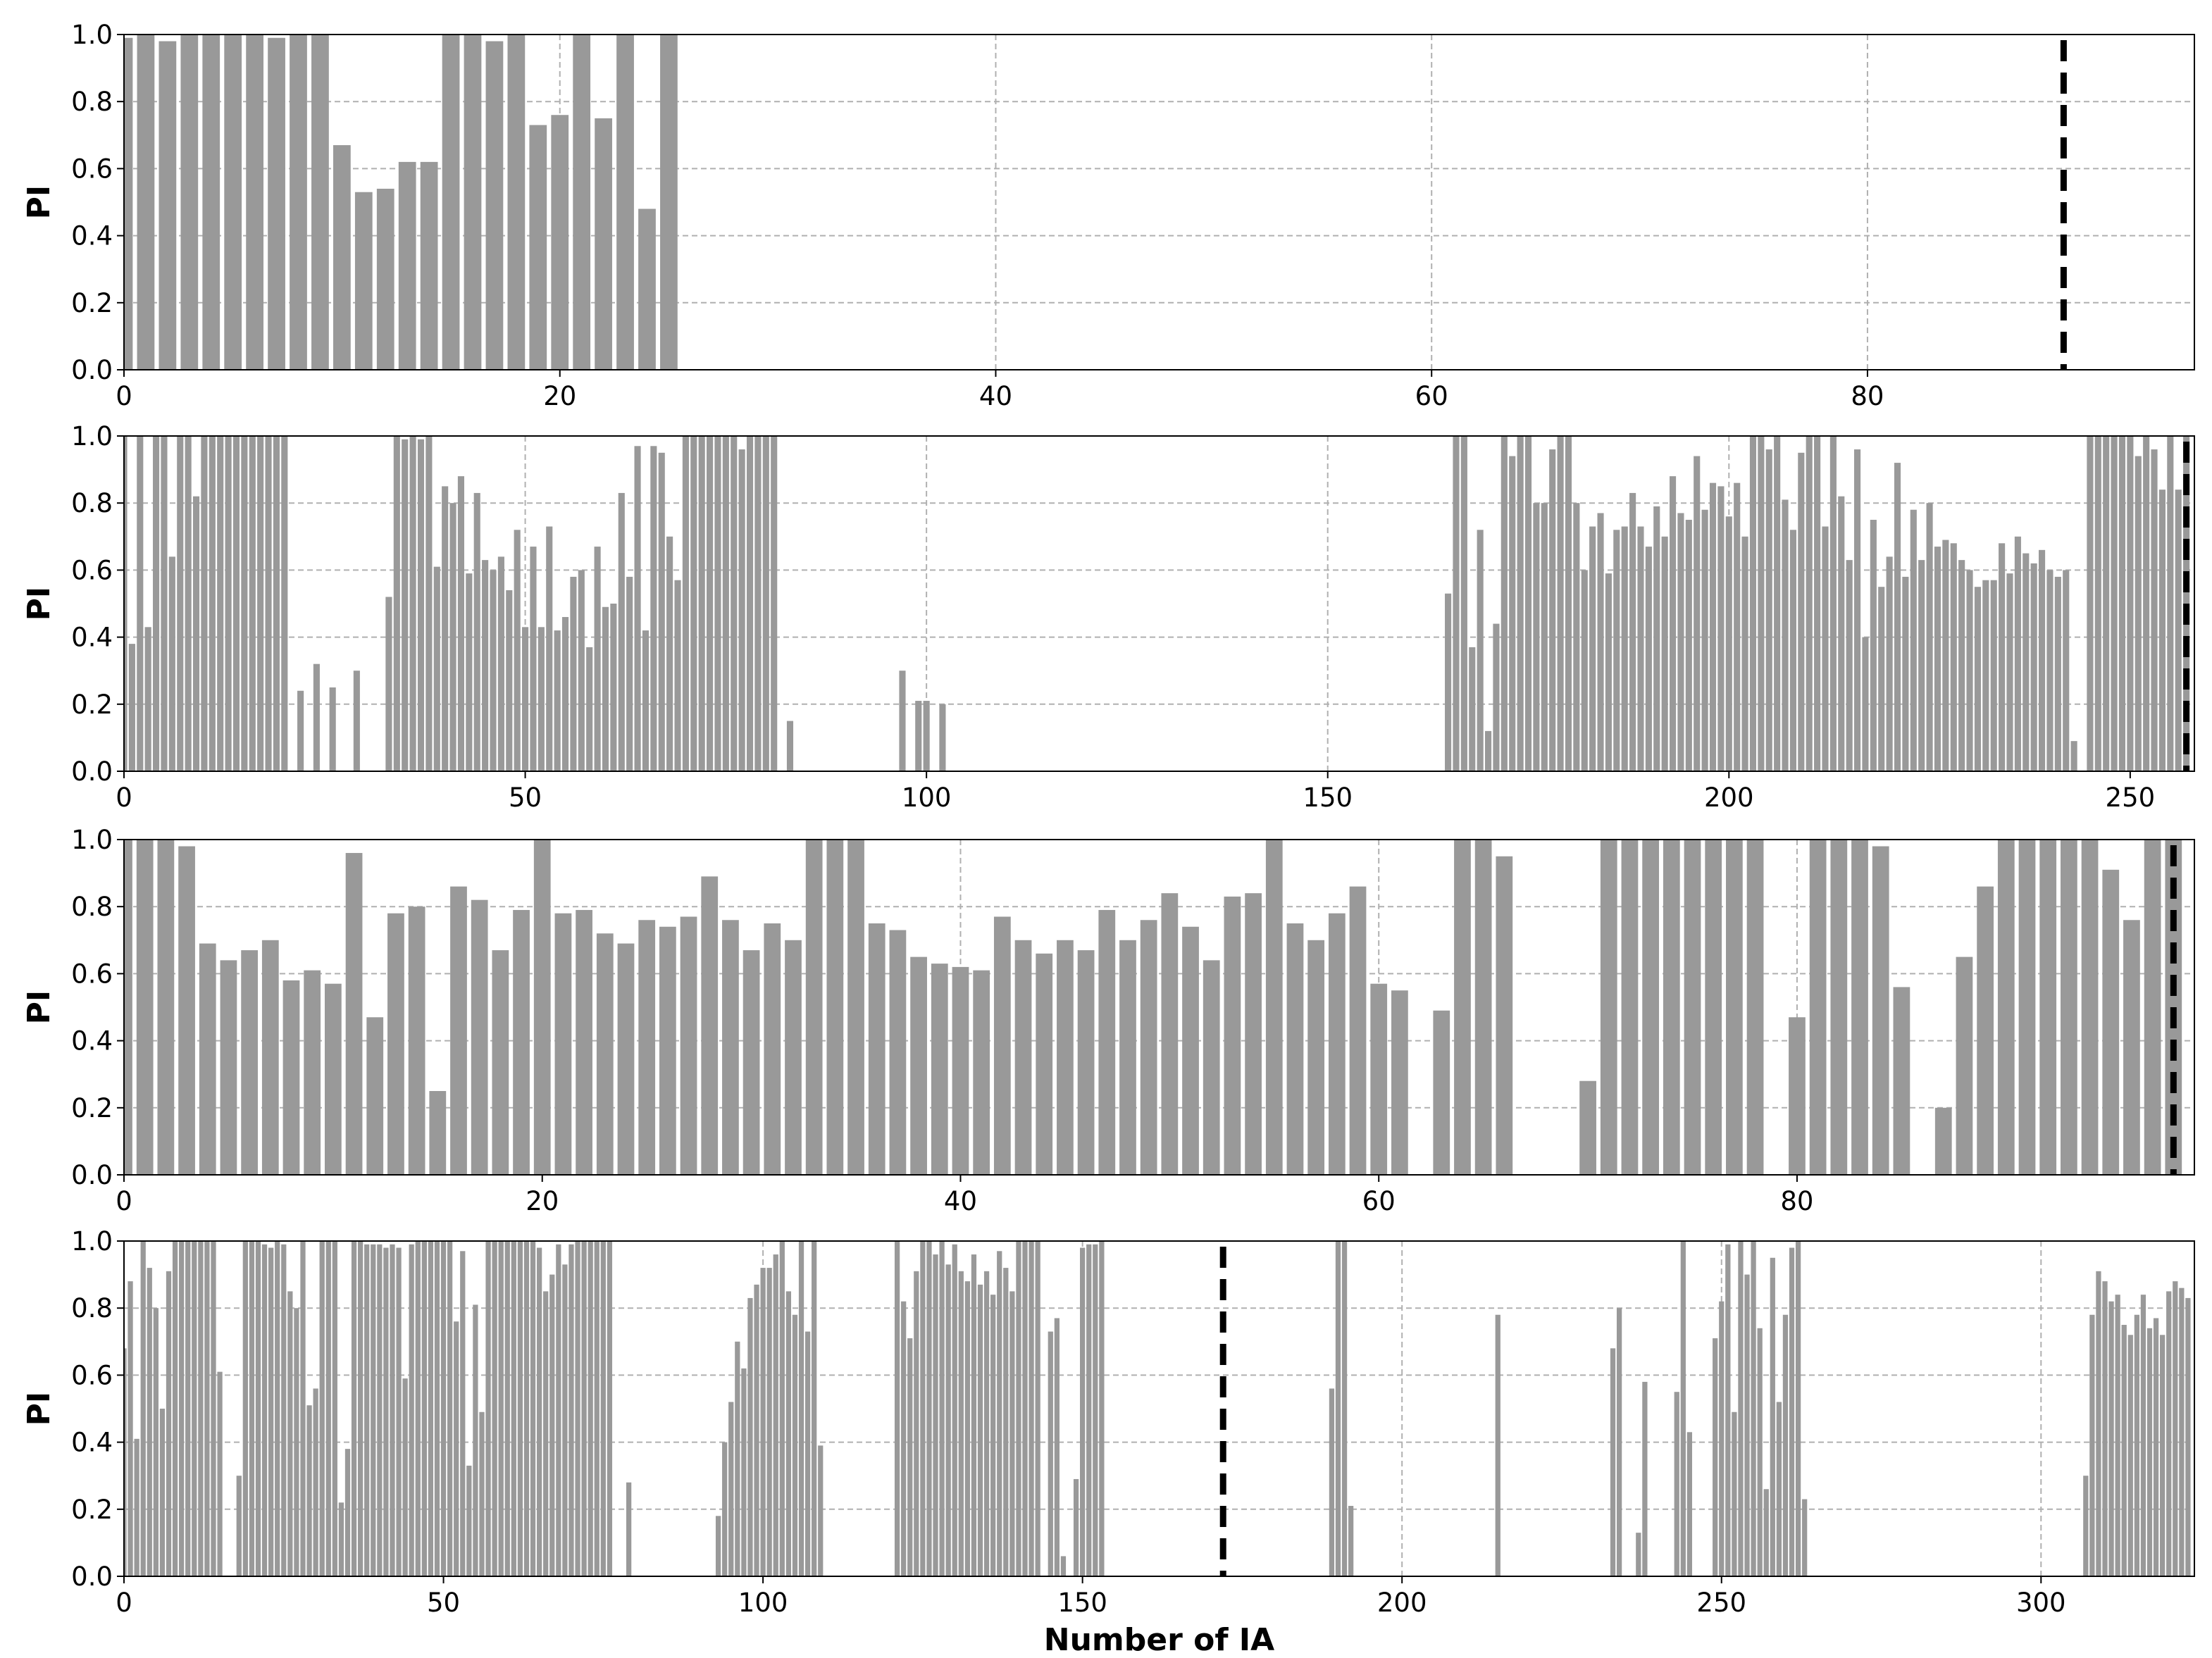  What do you see at coordinates (124, 396) in the screenshot?
I see `x-tick-label: 0` at bounding box center [124, 396].